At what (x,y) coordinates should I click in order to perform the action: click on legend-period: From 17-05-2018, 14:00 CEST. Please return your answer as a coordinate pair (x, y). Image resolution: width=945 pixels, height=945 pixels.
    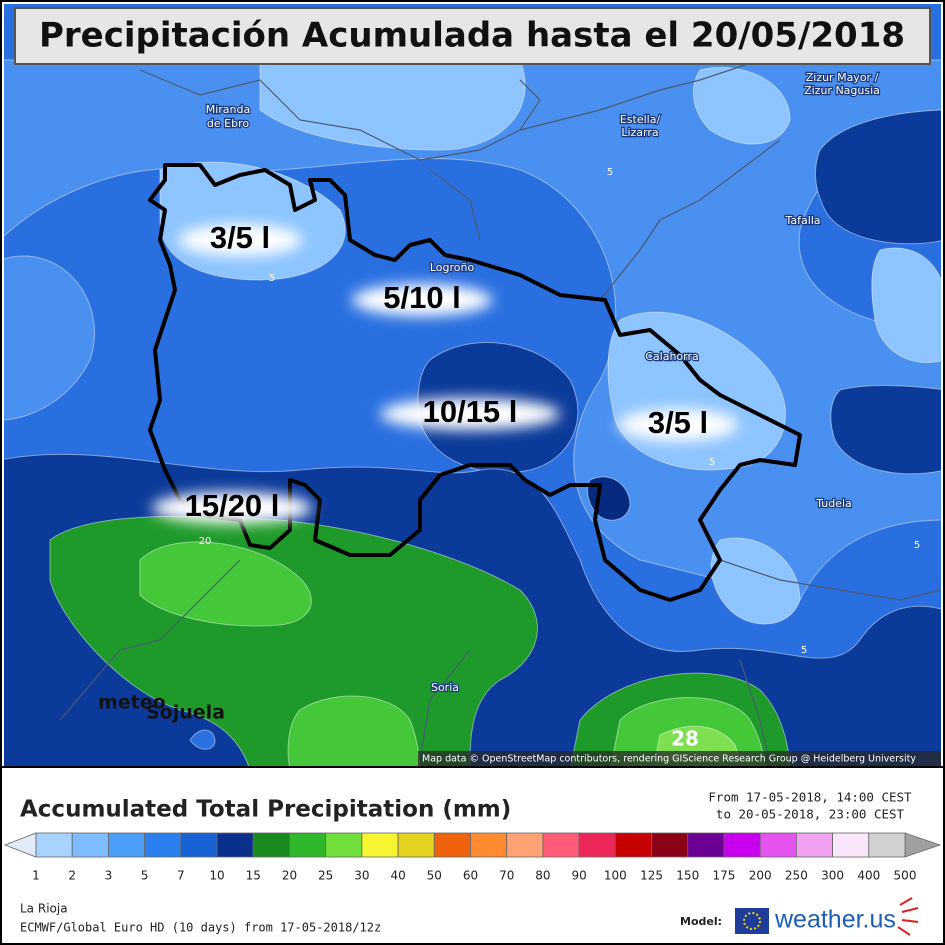
    Looking at the image, I should click on (810, 797).